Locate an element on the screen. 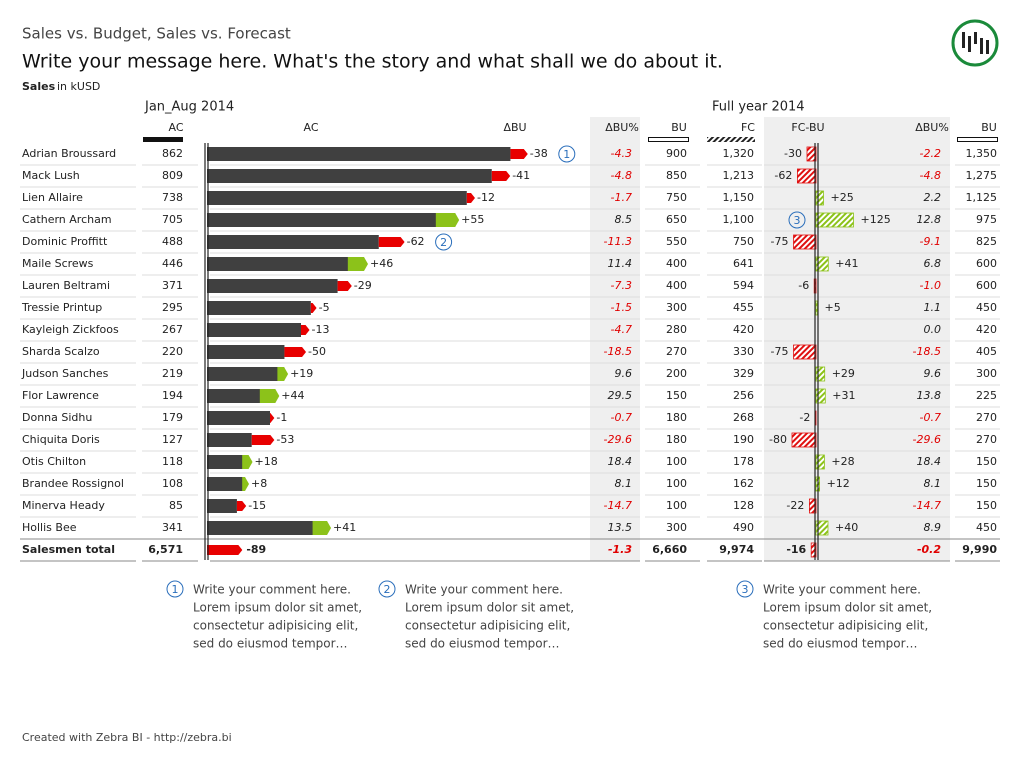  comment-text: Lorem ipsum dolor sit amet, is located at coordinates (277, 608).